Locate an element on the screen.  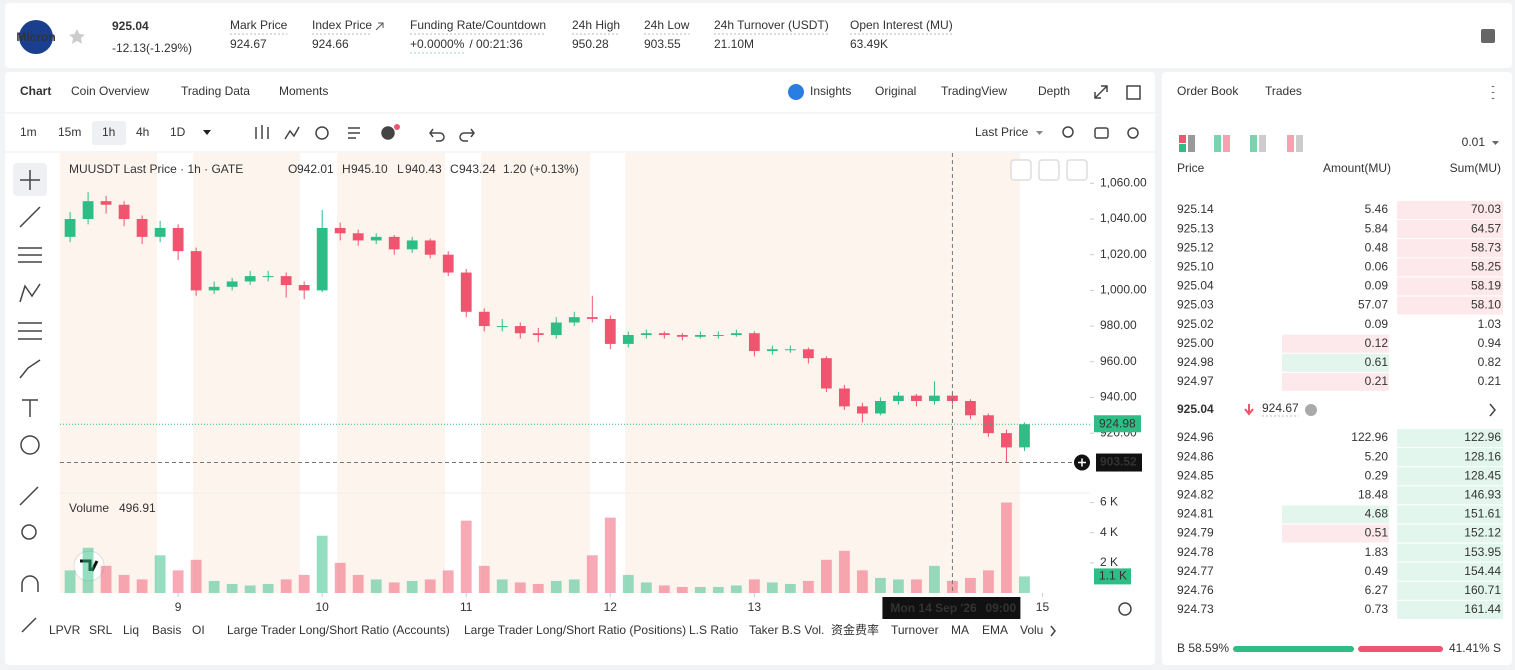
book-price: 924.85 is located at coordinates (1195, 475).